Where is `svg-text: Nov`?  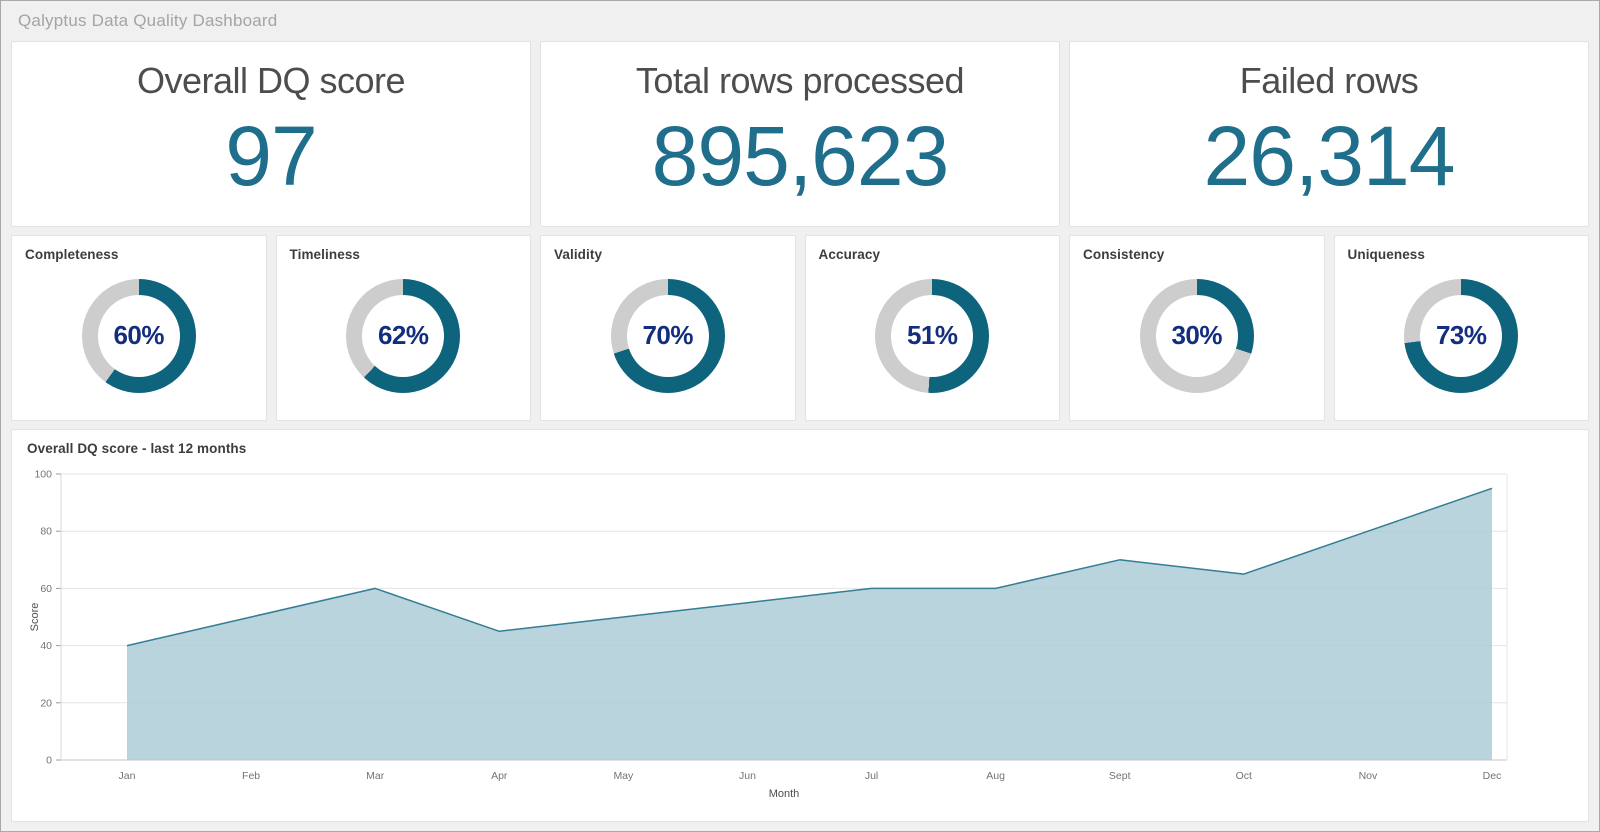
svg-text: Nov is located at coordinates (1368, 776).